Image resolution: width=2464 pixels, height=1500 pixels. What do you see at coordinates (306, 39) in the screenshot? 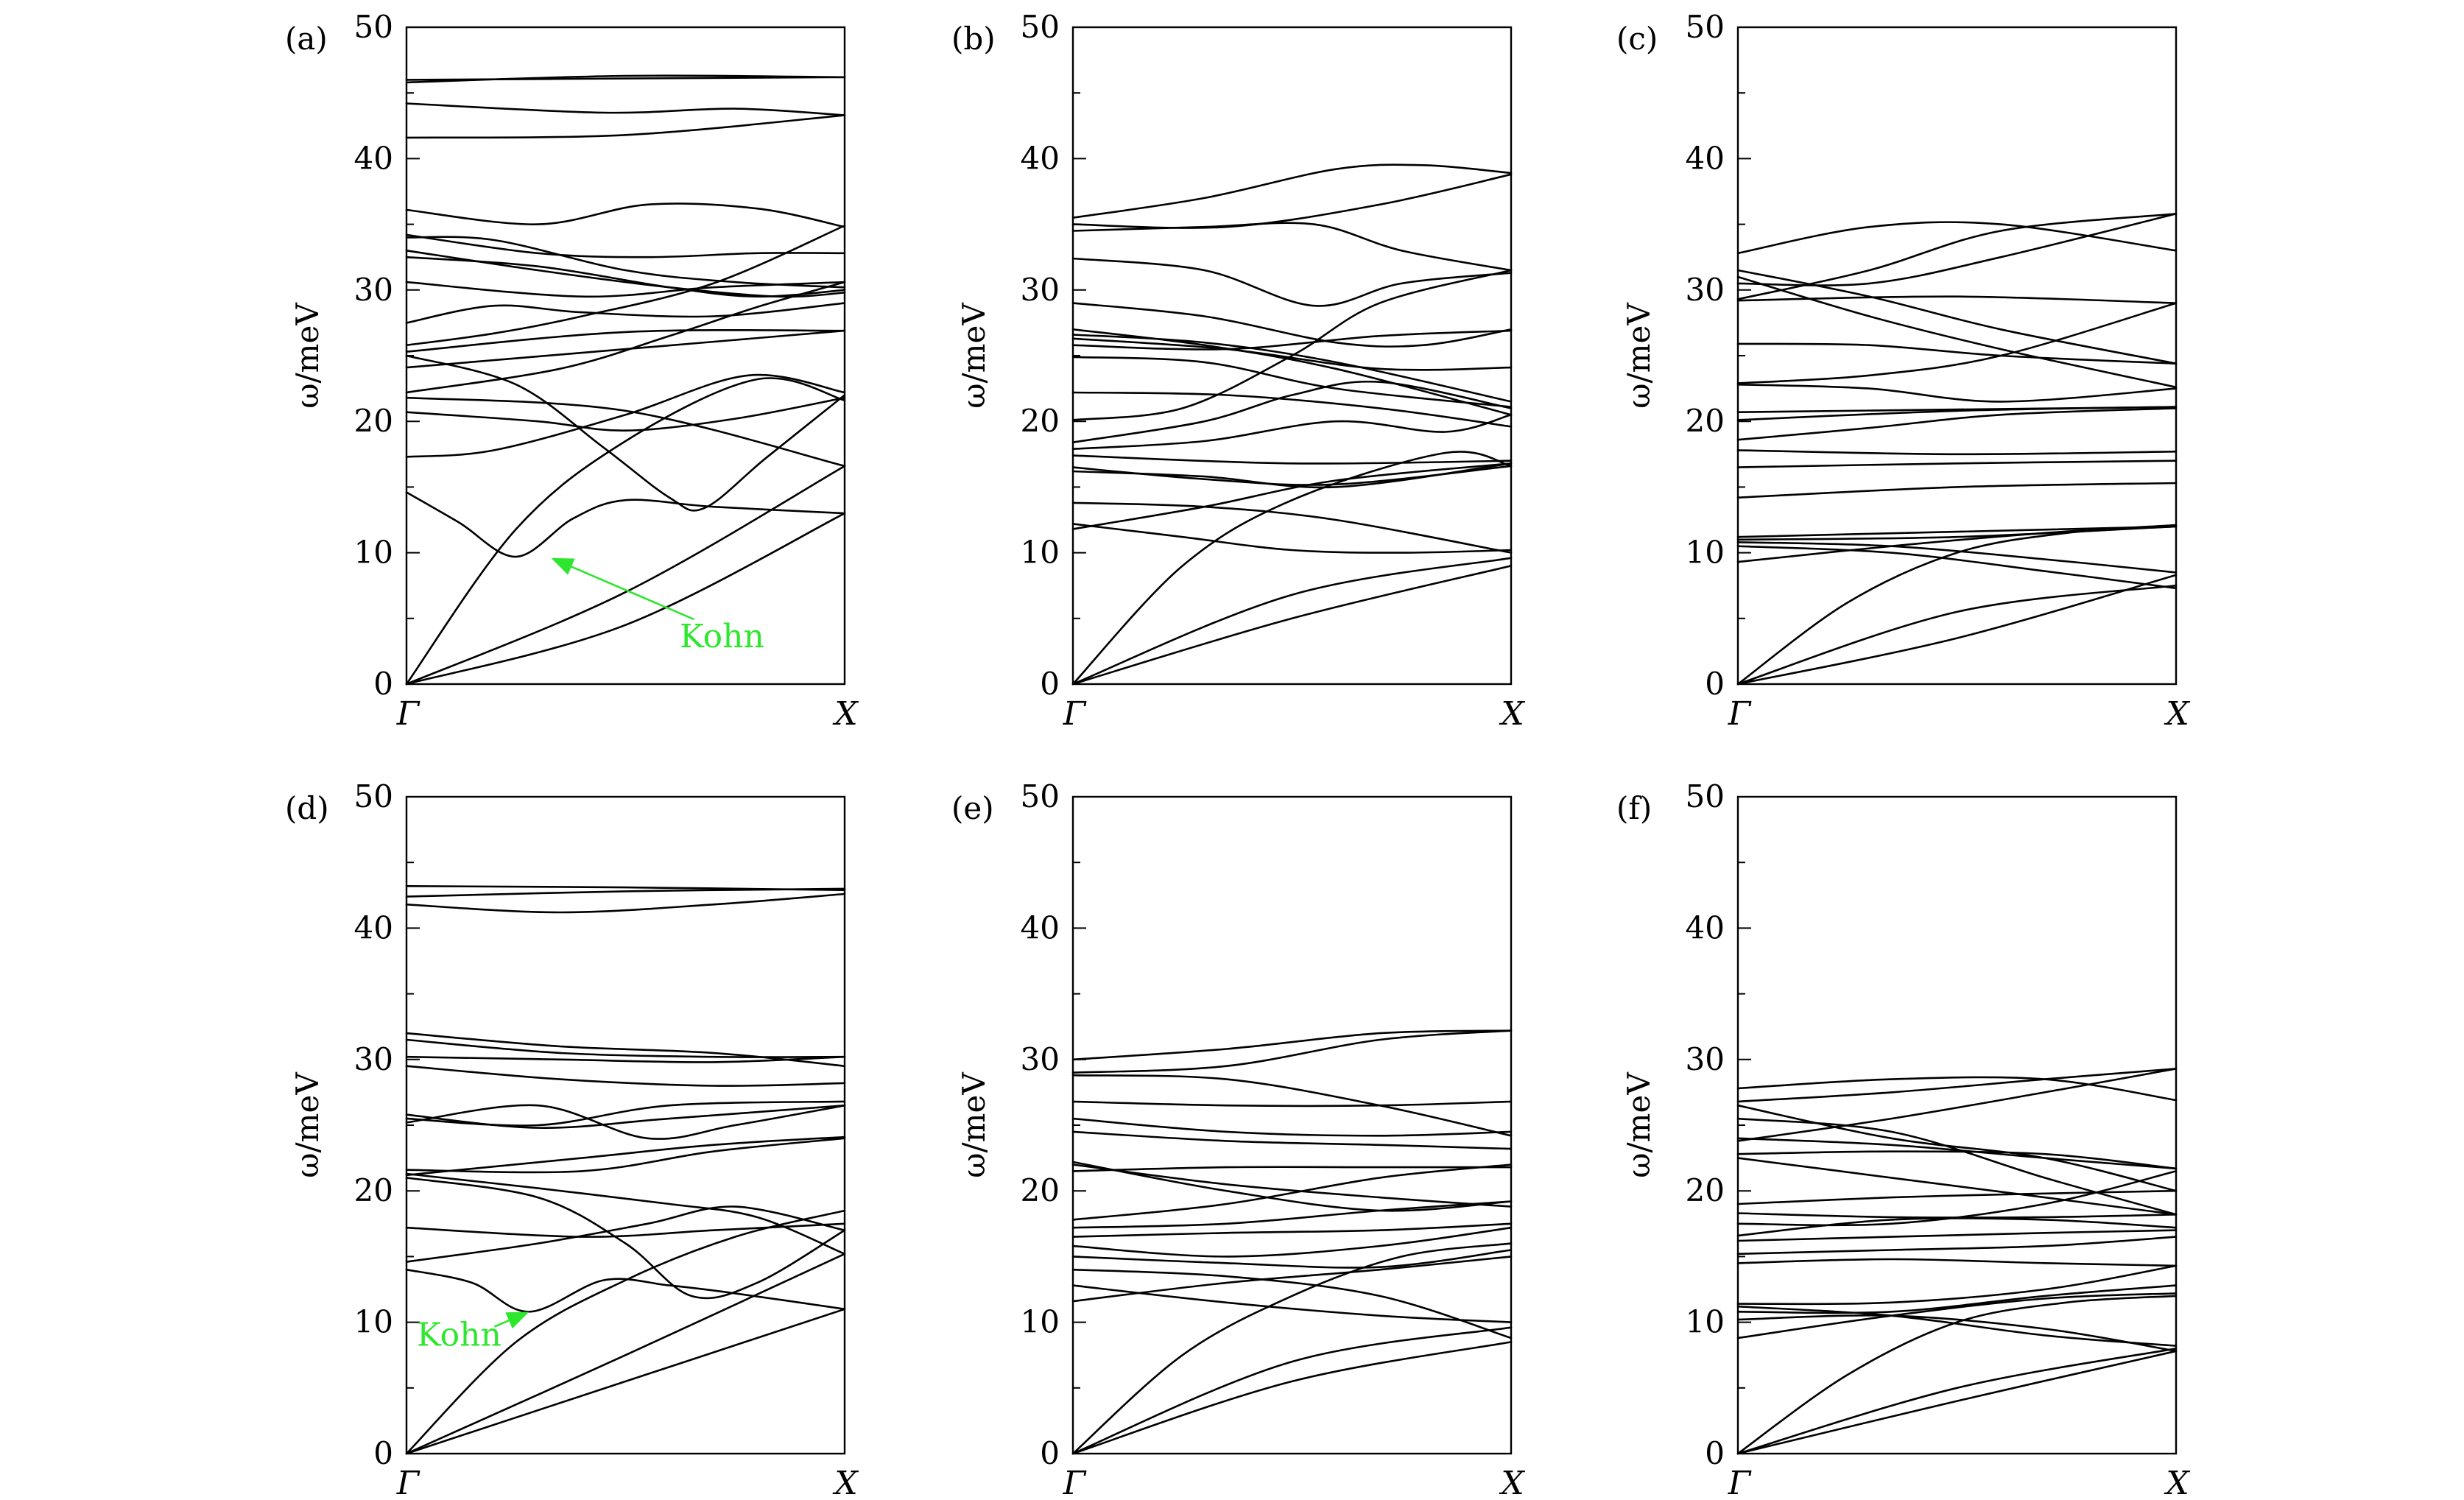
I see `panel-label: (a)` at bounding box center [306, 39].